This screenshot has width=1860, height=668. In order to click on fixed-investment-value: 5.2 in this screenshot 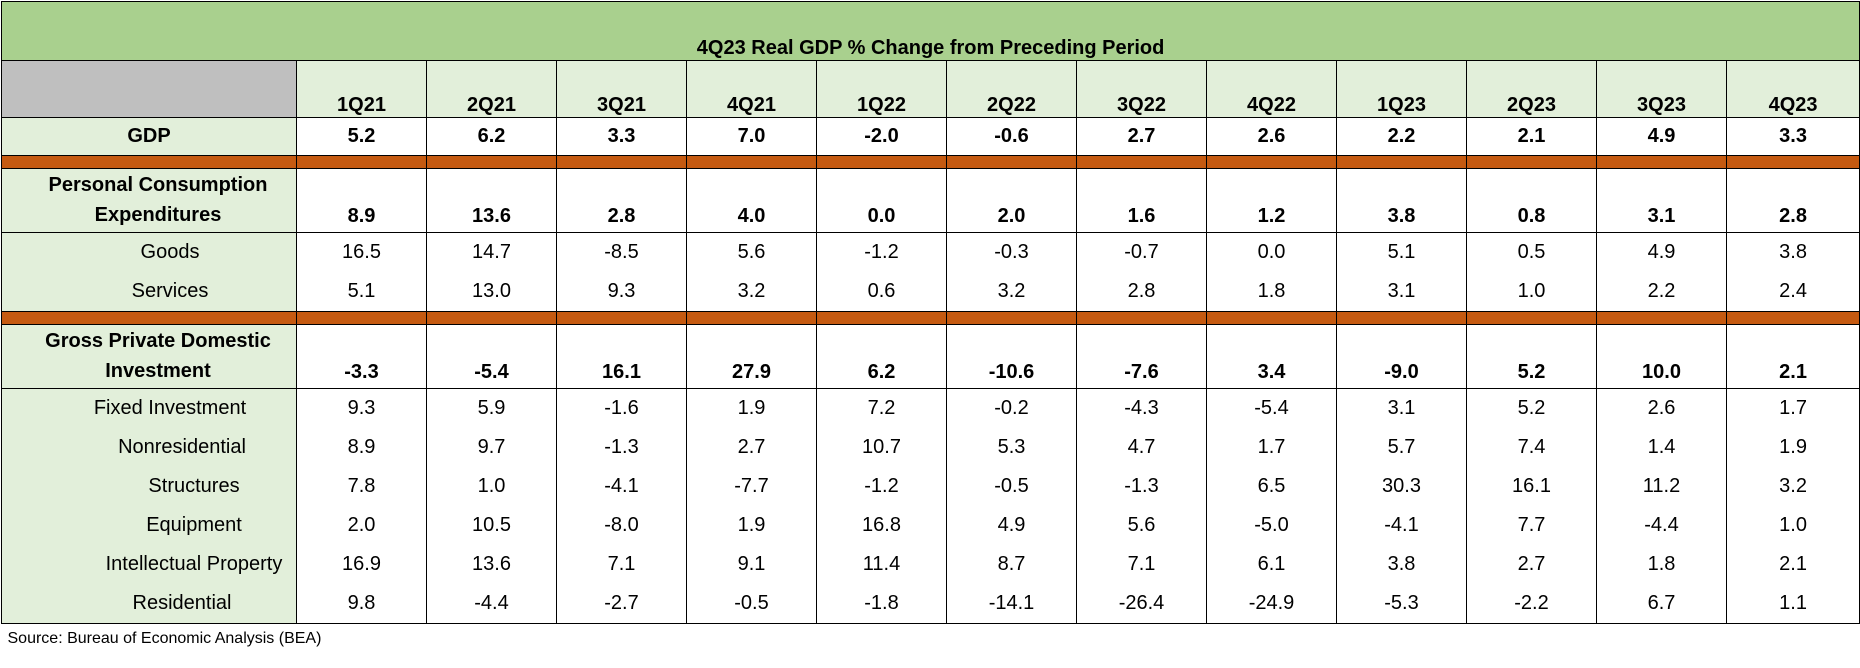, I will do `click(1531, 408)`.